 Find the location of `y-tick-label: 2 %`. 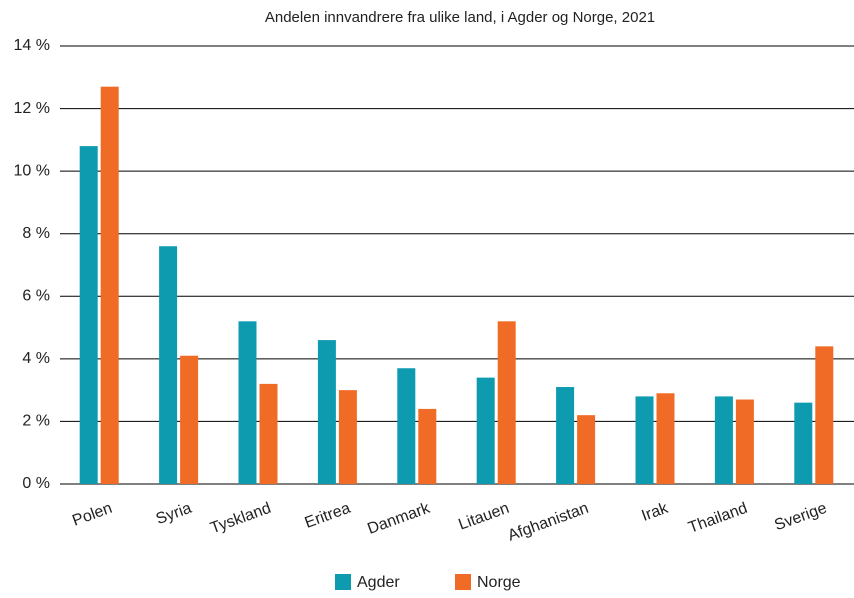

y-tick-label: 2 % is located at coordinates (36, 421).